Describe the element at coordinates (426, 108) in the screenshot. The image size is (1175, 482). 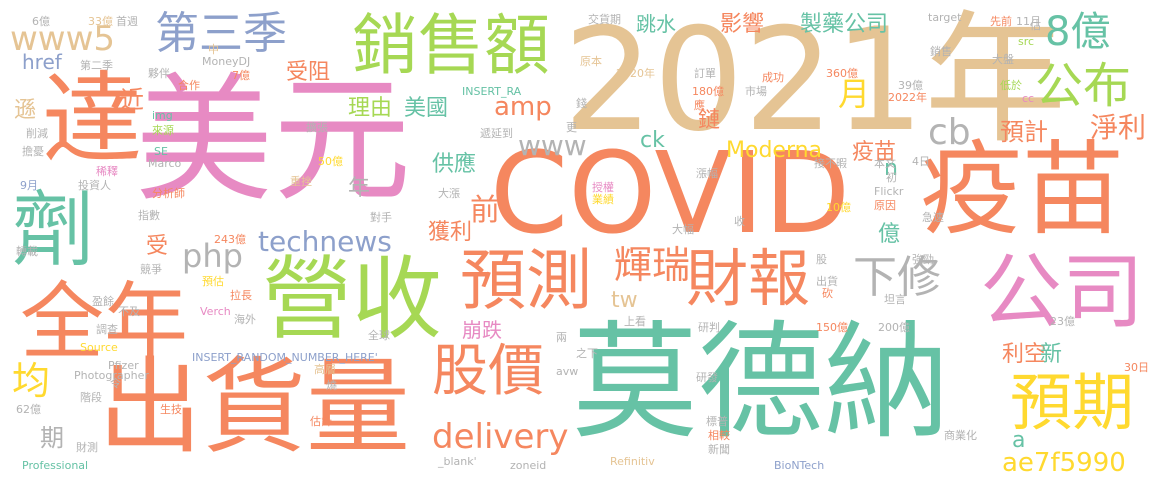
I see `cloud-word: 美國` at that location.